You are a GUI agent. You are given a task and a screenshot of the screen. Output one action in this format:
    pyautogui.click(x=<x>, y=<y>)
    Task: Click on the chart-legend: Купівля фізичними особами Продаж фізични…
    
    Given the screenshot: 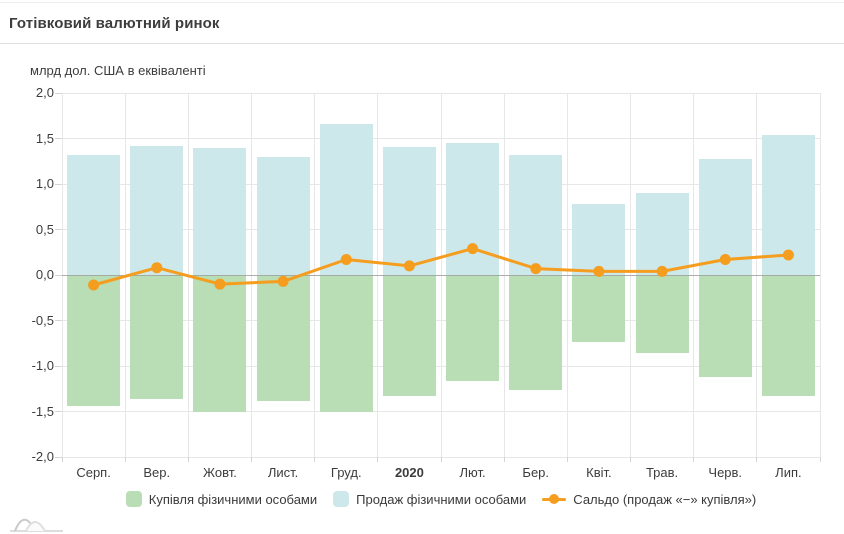 What is the action you would take?
    pyautogui.click(x=441, y=499)
    